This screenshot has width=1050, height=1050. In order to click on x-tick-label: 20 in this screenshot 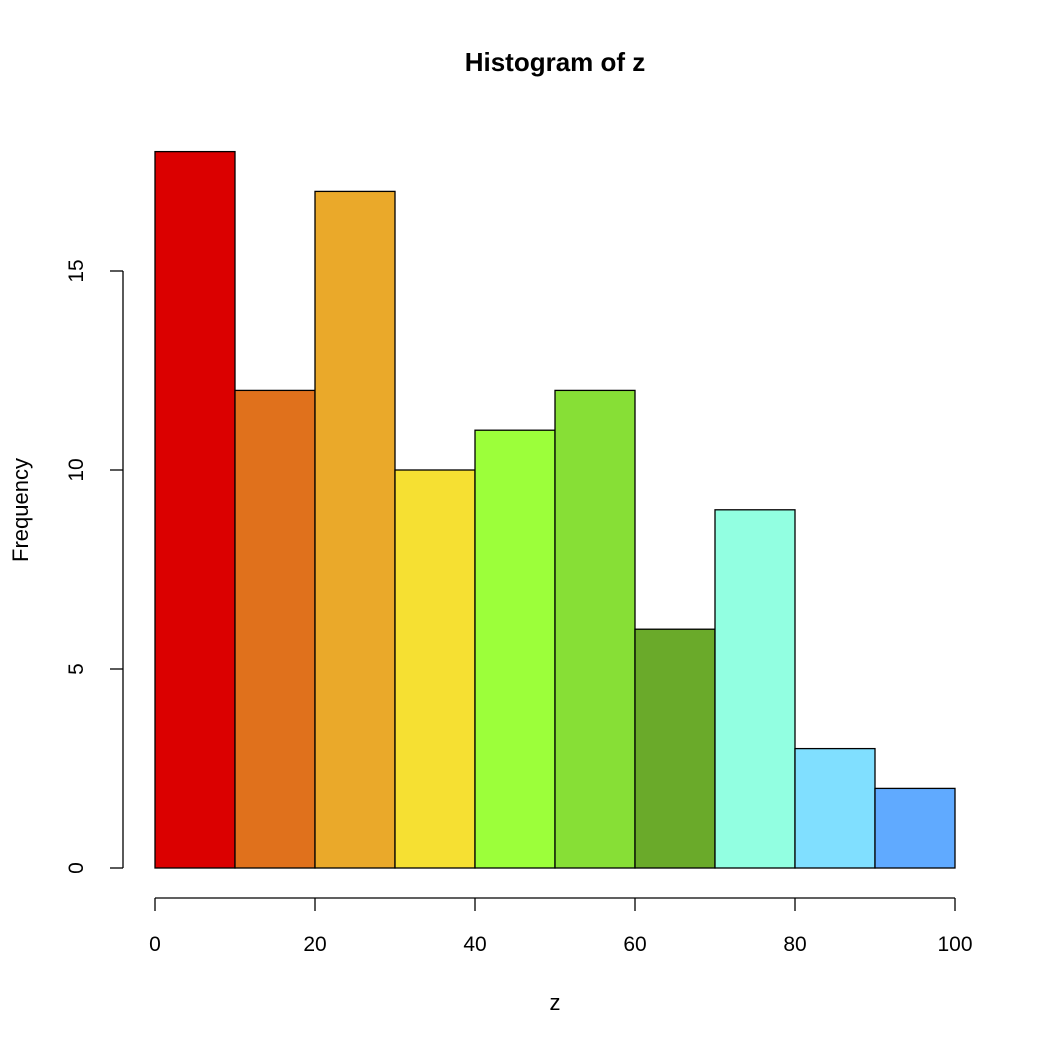, I will do `click(314, 944)`.